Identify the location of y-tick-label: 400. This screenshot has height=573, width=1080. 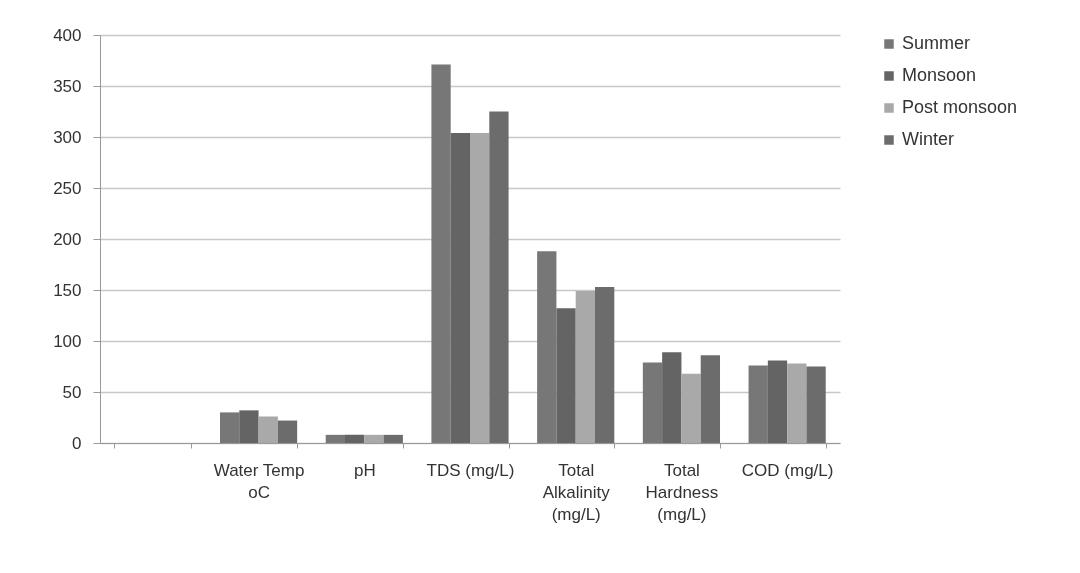
(67, 35).